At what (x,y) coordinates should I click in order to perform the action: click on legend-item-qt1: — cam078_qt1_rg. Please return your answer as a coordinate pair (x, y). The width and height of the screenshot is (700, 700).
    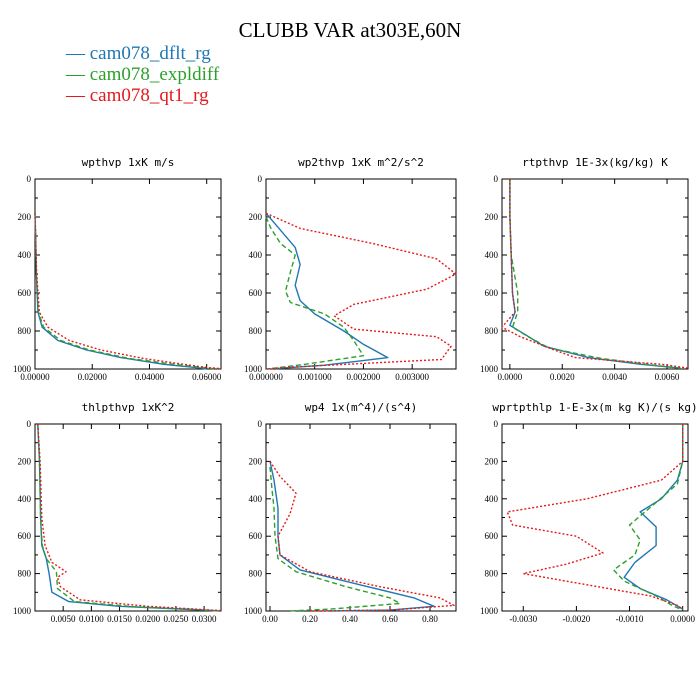
    Looking at the image, I should click on (137, 96).